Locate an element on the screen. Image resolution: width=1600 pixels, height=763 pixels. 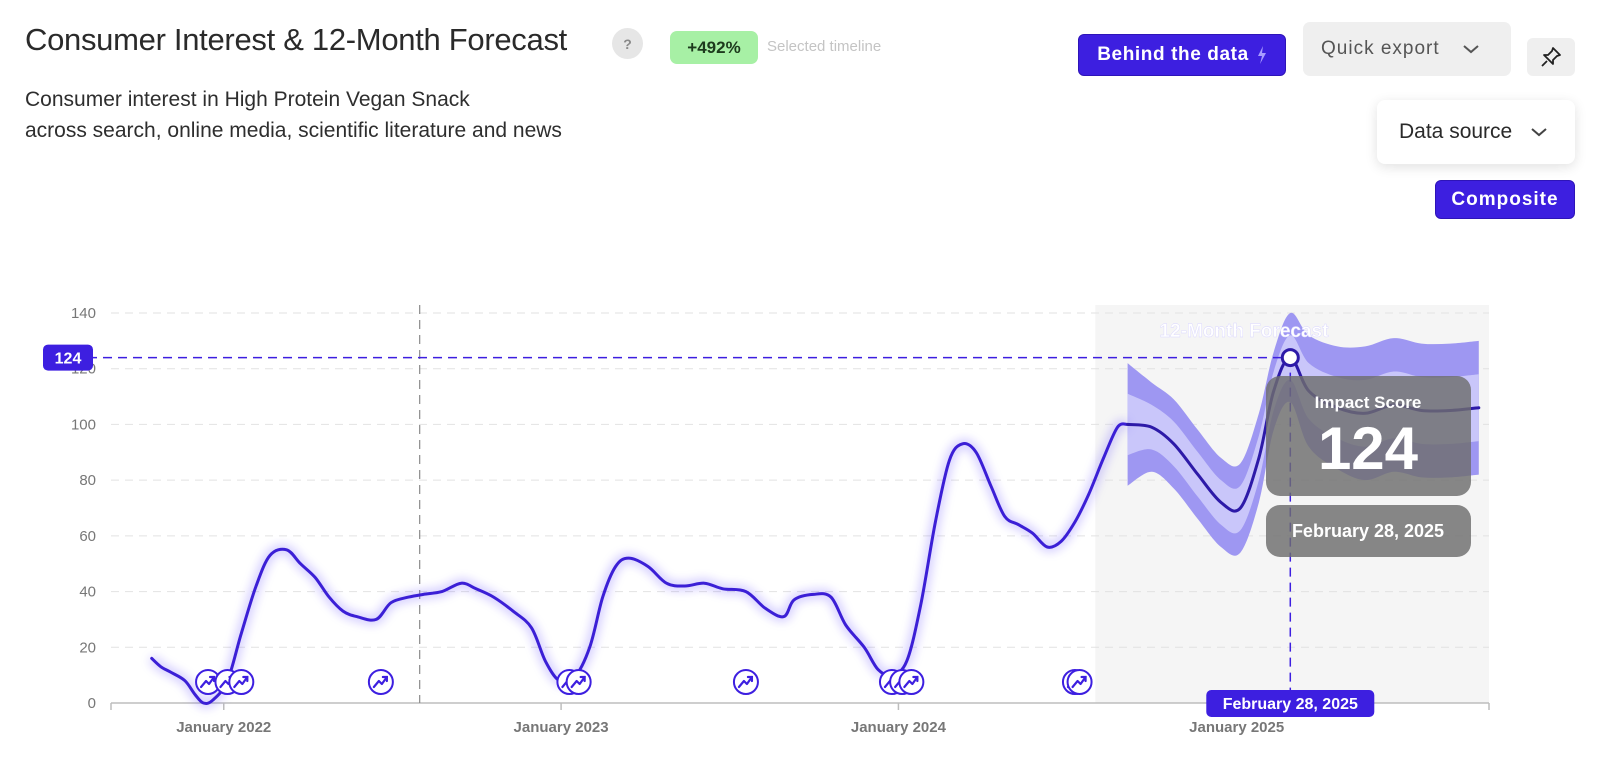
data-source-dropdown: Data source is located at coordinates (1476, 132).